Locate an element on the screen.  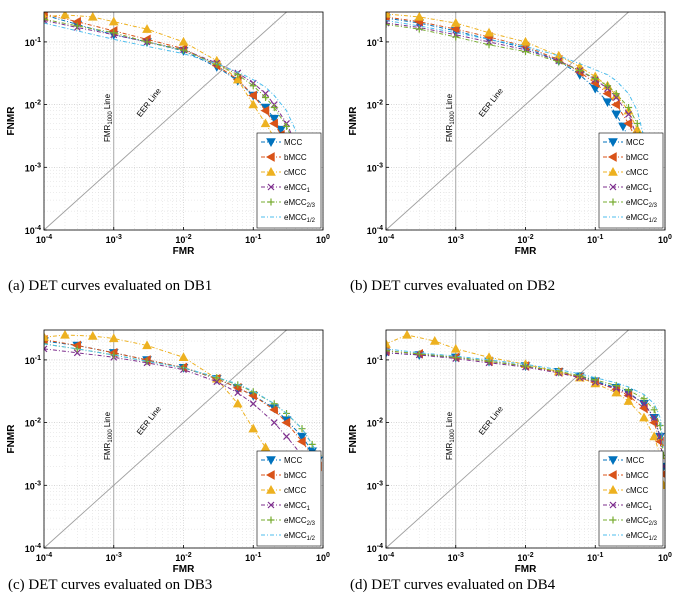
reference-lines is located at coordinates (165, 121).